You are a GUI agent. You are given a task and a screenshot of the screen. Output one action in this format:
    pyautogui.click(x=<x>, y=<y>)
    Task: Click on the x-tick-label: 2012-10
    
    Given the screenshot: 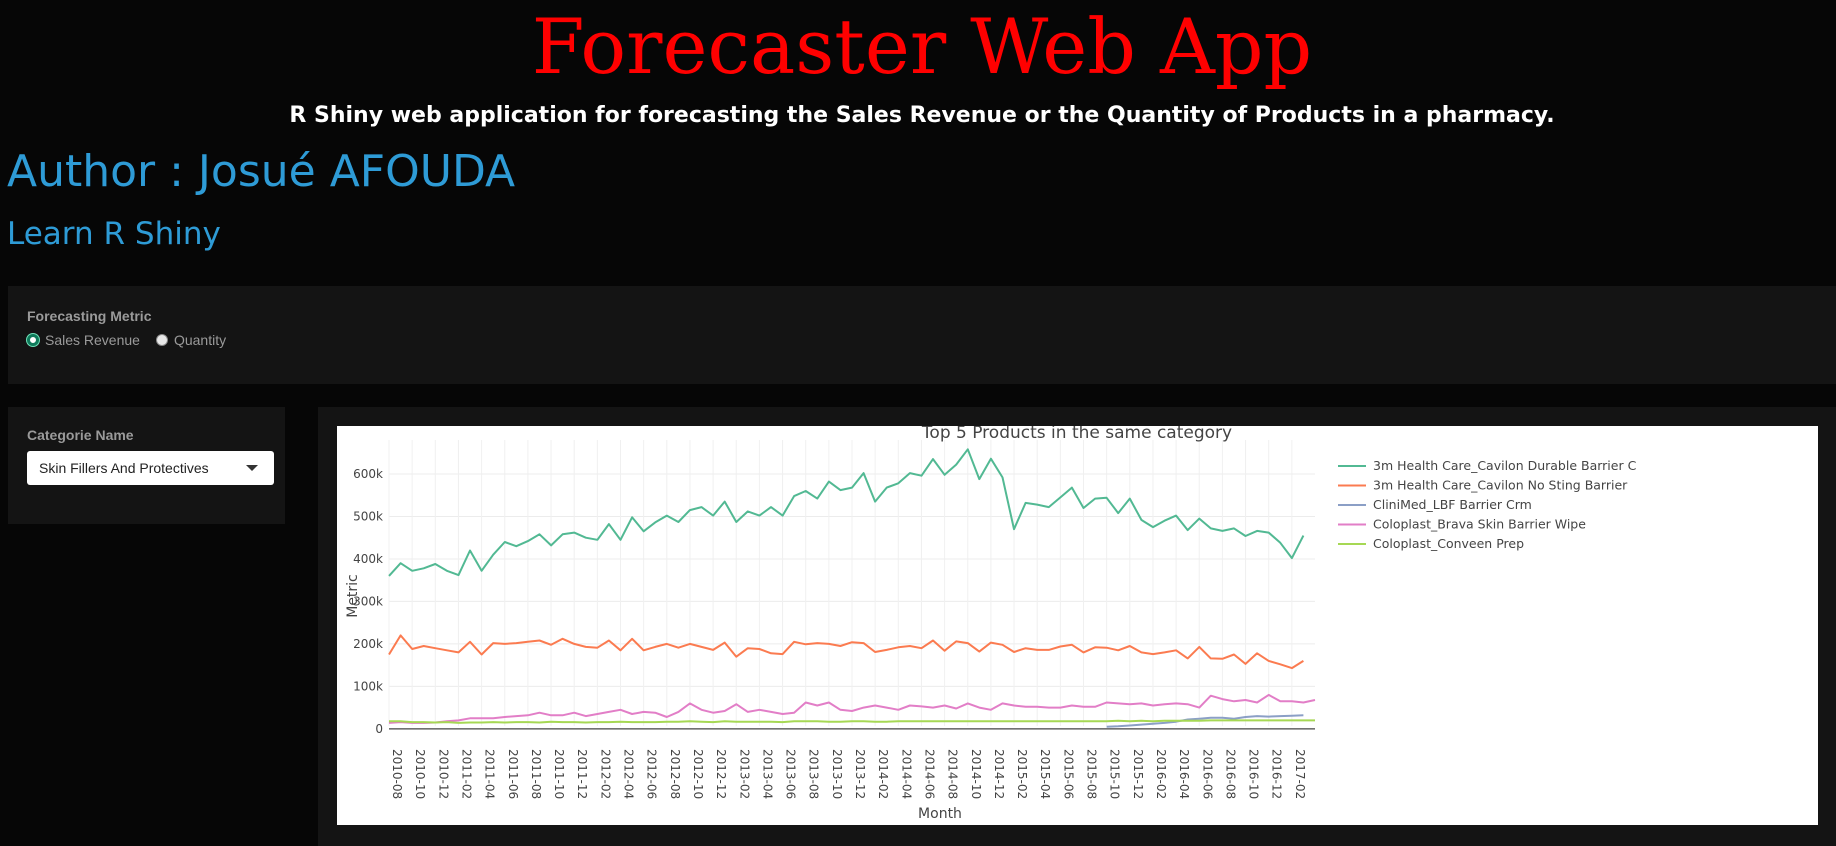 What is the action you would take?
    pyautogui.click(x=698, y=774)
    